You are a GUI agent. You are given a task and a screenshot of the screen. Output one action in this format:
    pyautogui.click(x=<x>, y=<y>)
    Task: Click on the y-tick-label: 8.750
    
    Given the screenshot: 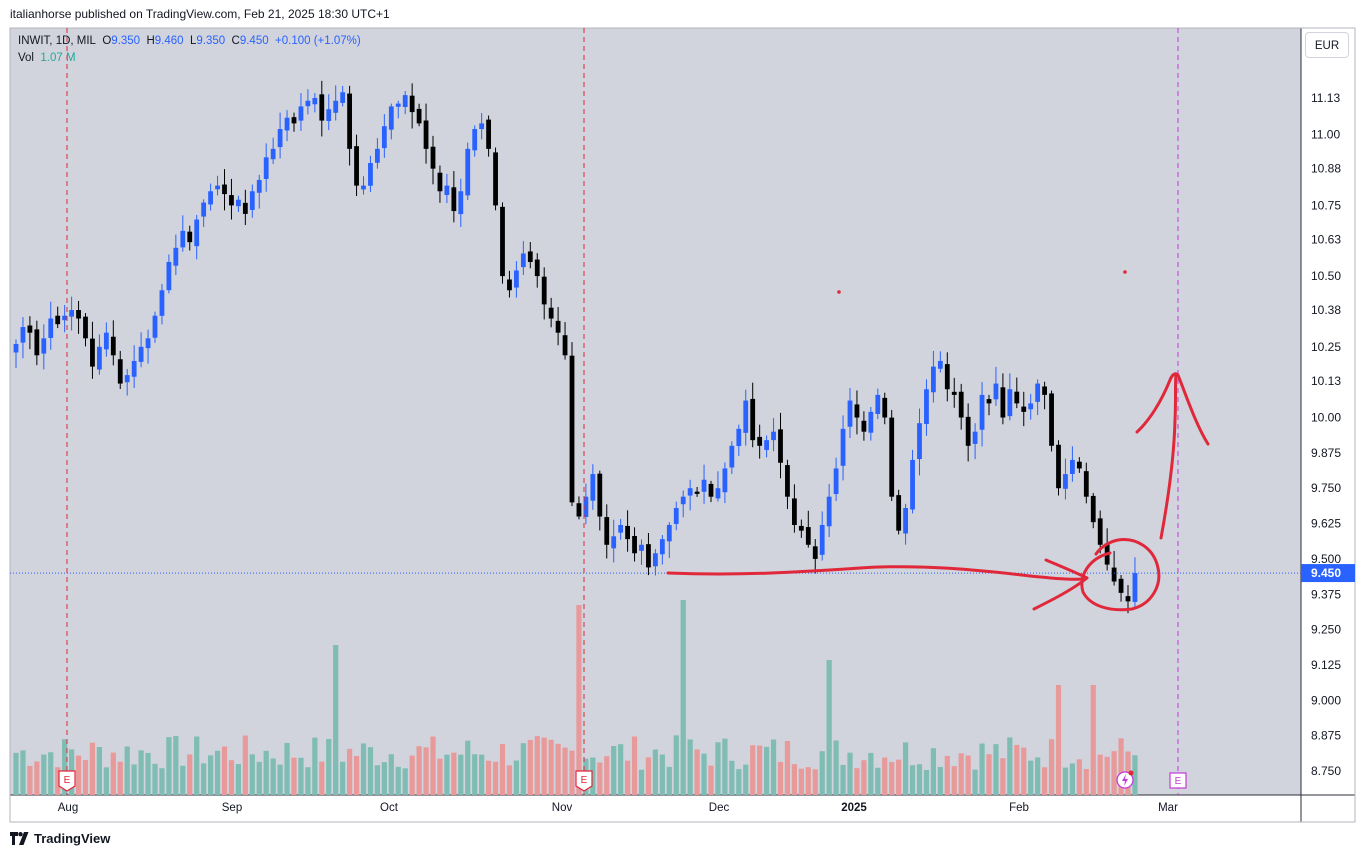 What is the action you would take?
    pyautogui.click(x=1326, y=771)
    